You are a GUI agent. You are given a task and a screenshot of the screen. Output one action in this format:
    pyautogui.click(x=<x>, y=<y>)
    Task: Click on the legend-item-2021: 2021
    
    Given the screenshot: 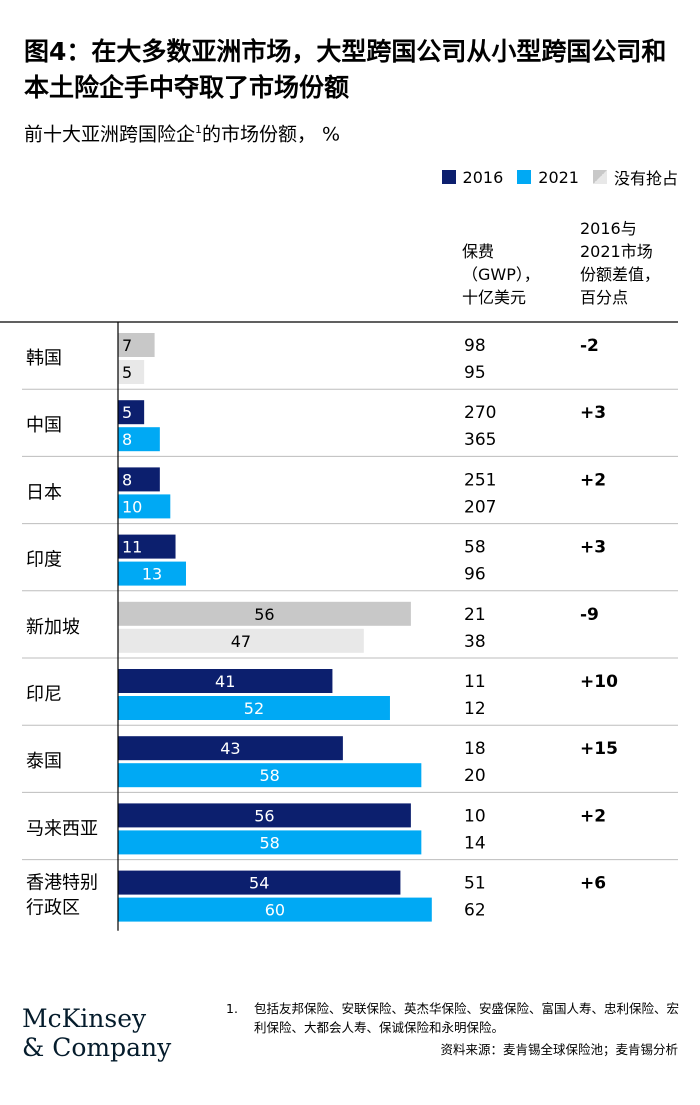 What is the action you would take?
    pyautogui.click(x=548, y=177)
    